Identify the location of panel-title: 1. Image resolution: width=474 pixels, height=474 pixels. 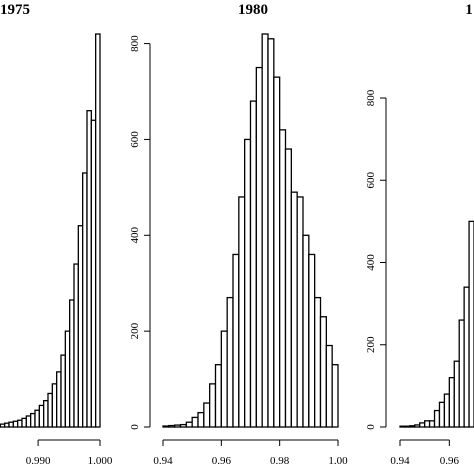
(469, 10).